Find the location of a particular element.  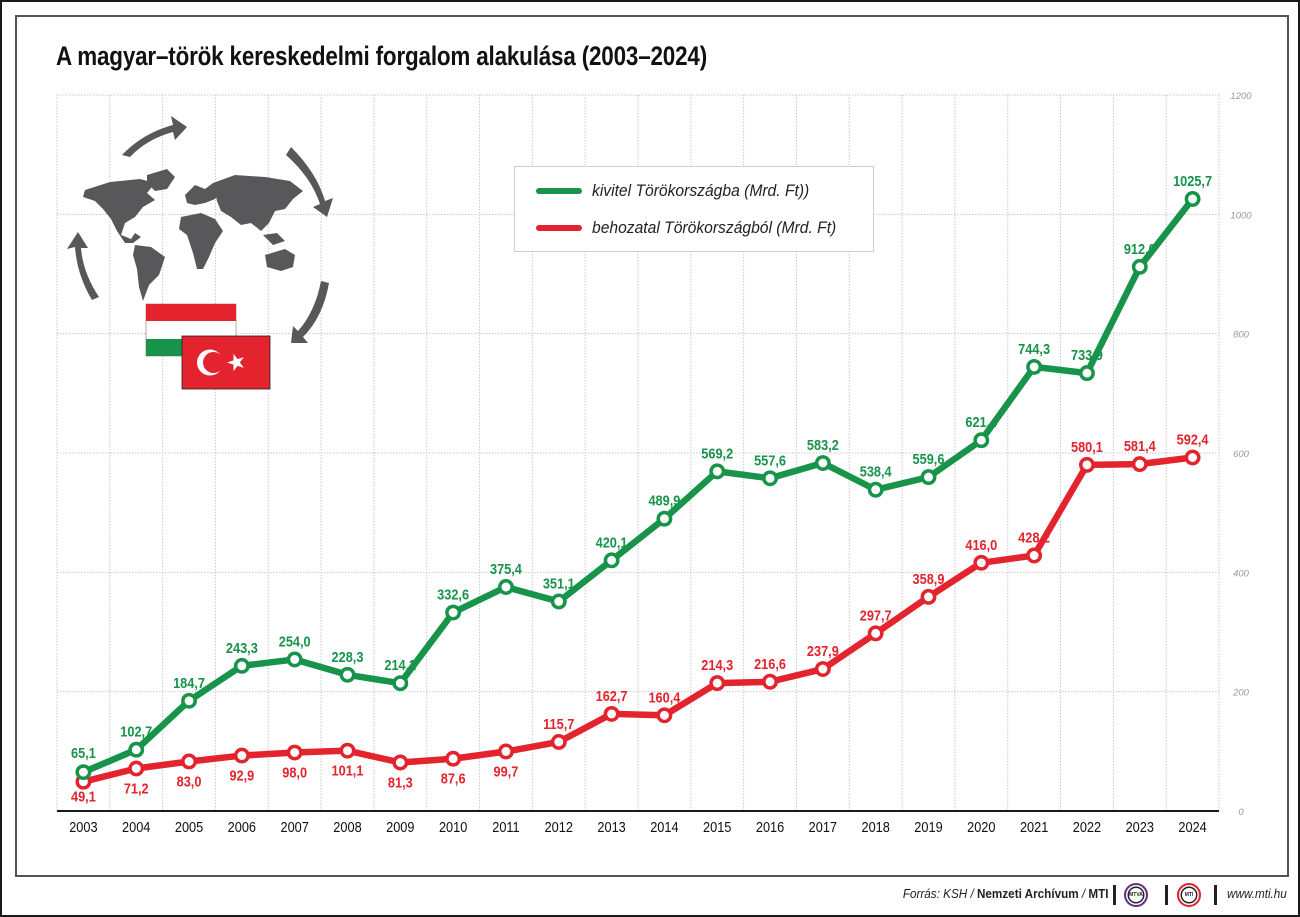

legend-item-export: kivitel Törökországba (Mrd. Ft)) is located at coordinates (682, 191).